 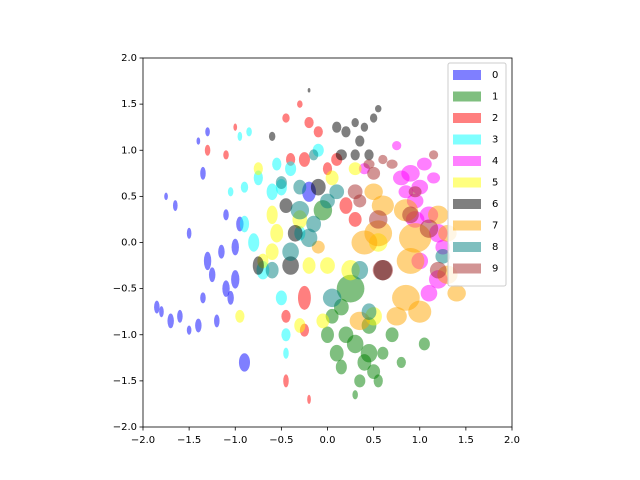 I want to click on legend-label: 1, so click(x=495, y=97).